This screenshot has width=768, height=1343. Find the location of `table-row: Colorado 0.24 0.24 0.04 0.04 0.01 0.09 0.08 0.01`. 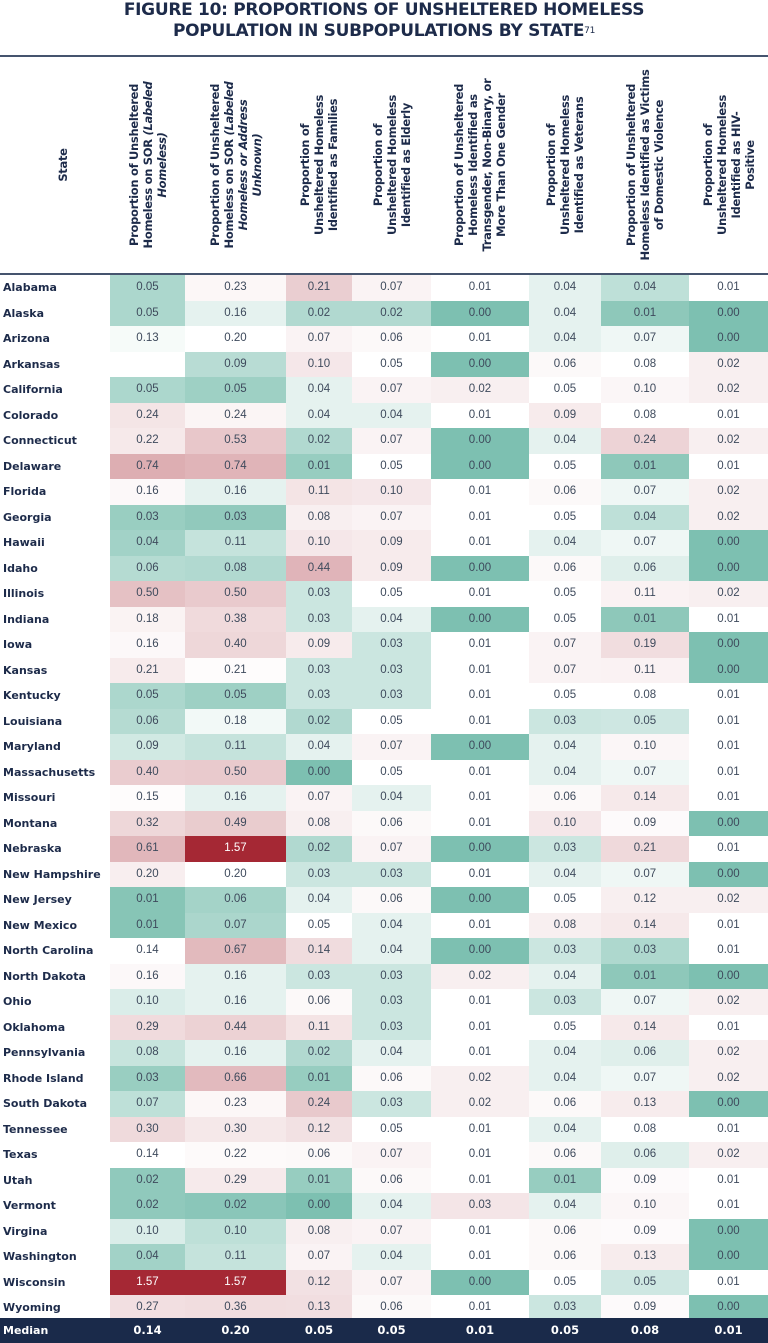

table-row: Colorado 0.24 0.24 0.04 0.04 0.01 0.09 0.08 0.01 is located at coordinates (384, 415).